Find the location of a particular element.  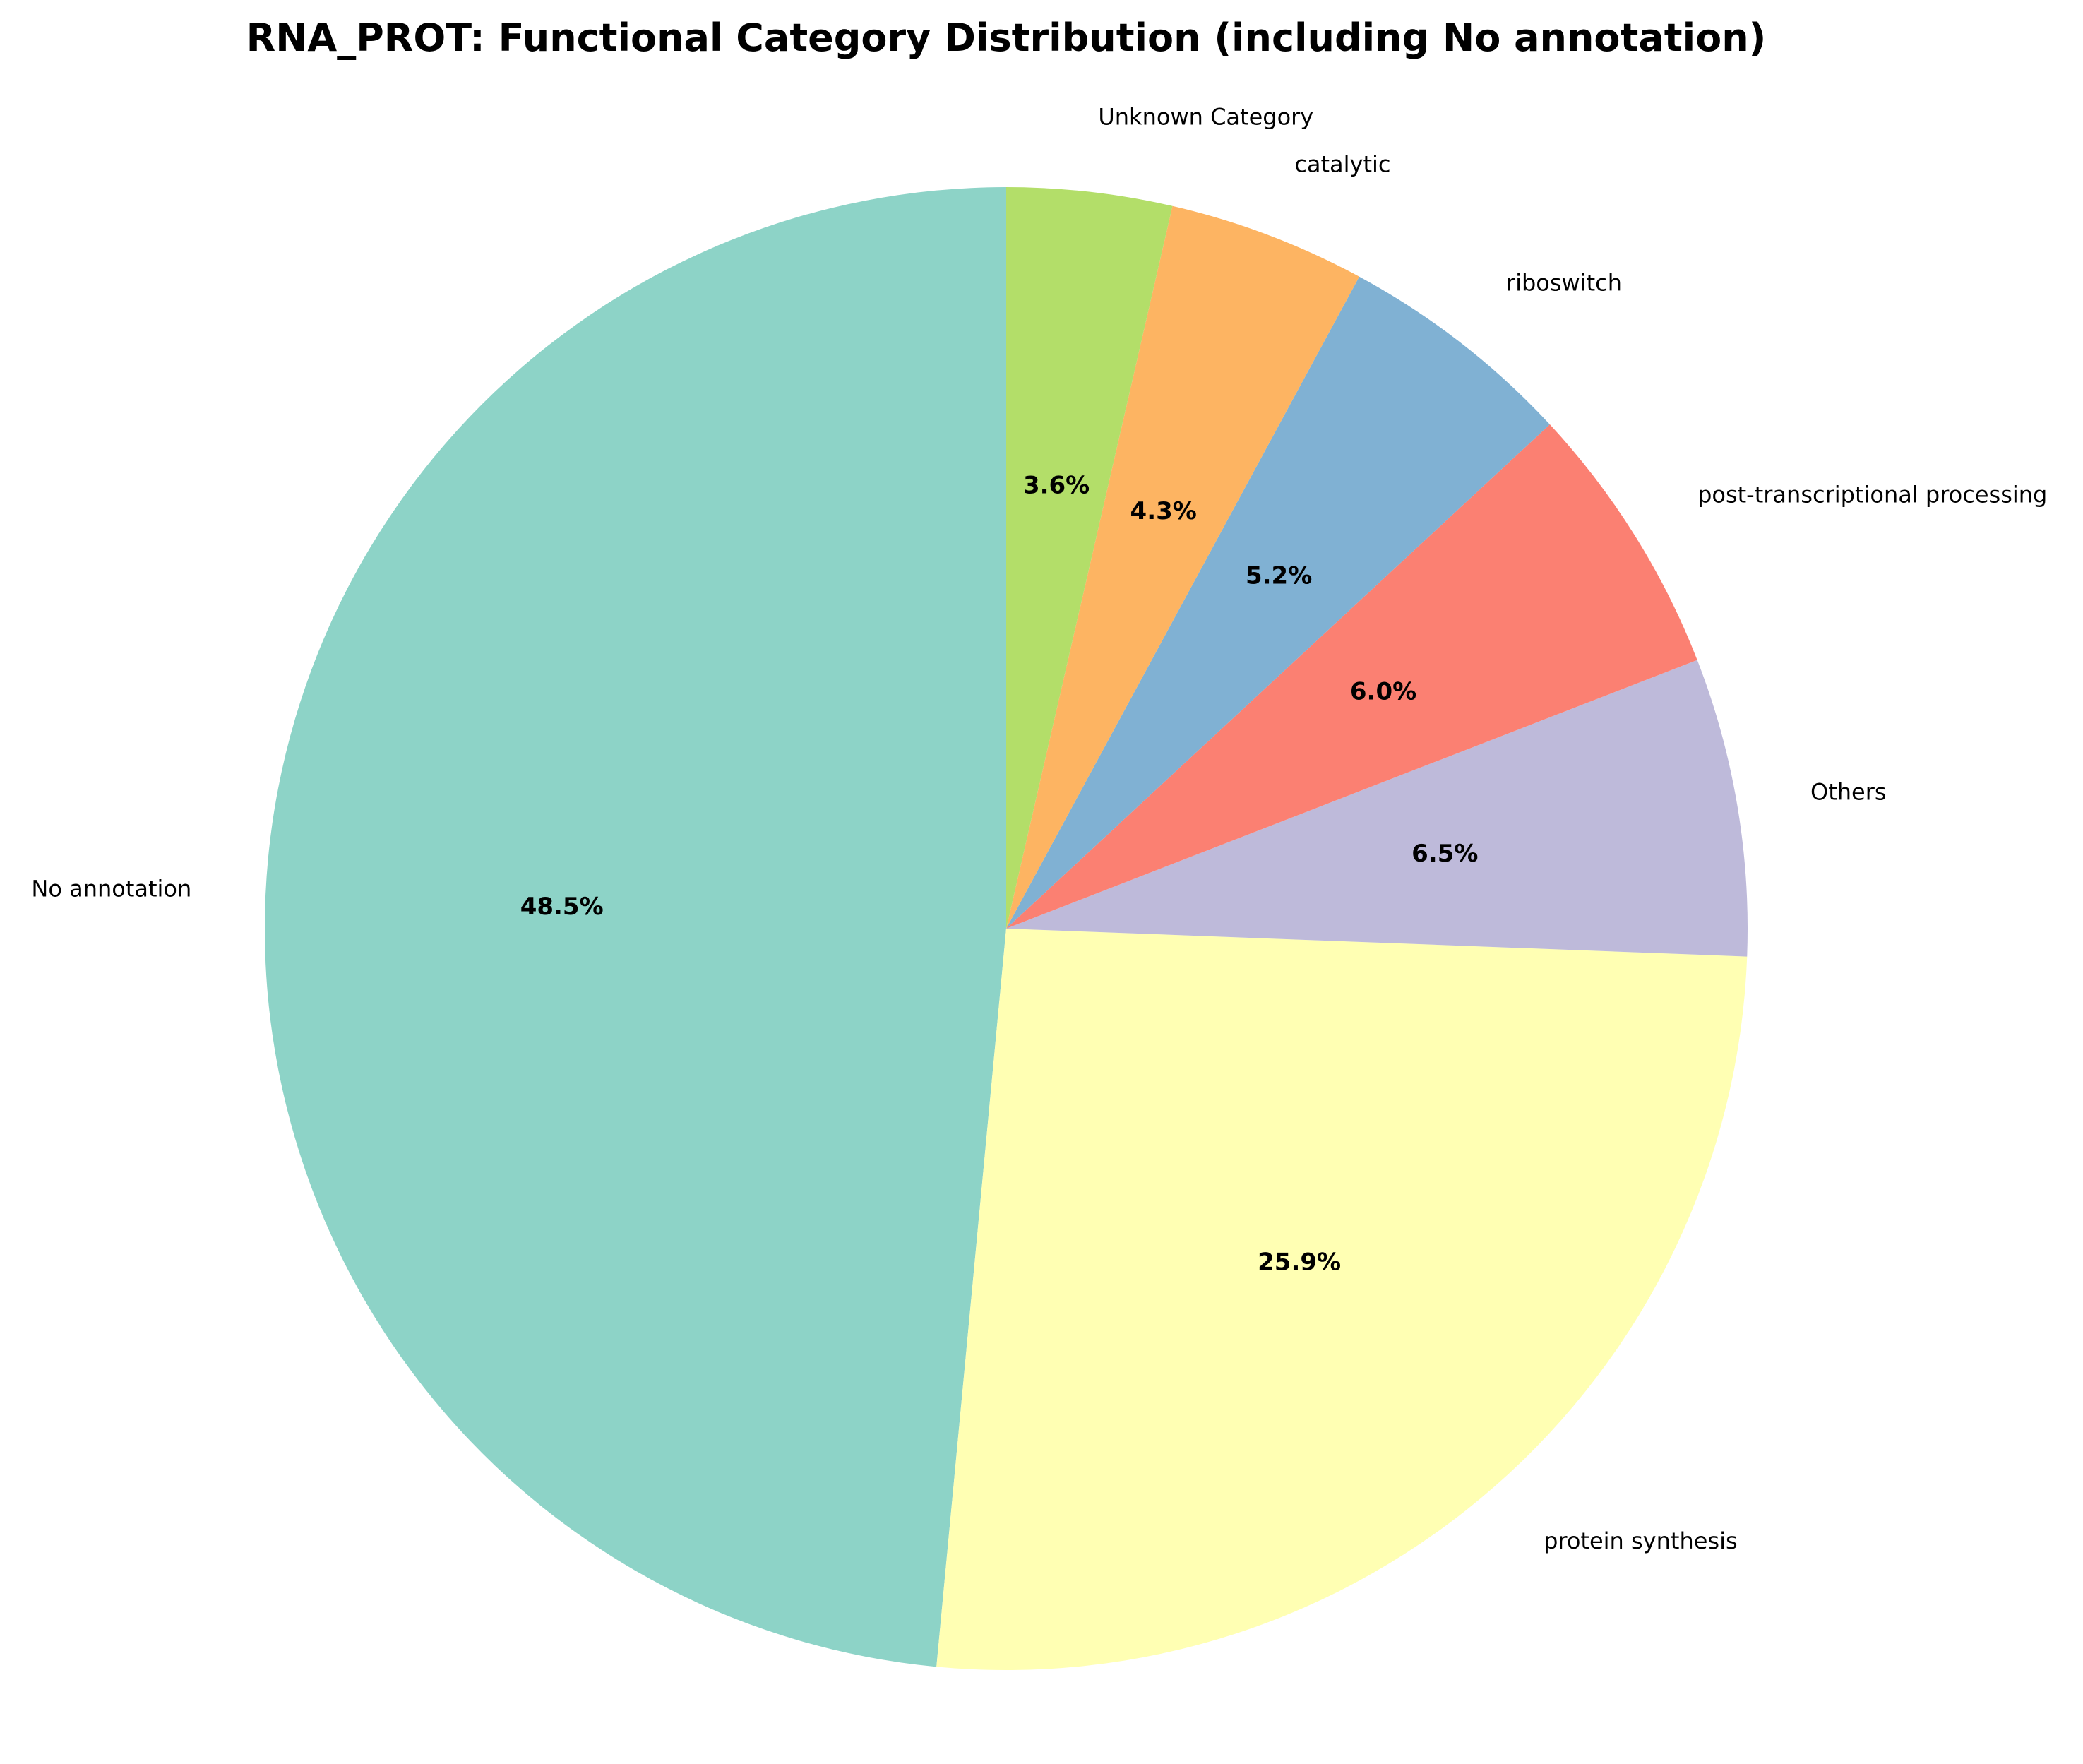

pct-label-4: 5.2% is located at coordinates (1279, 576).